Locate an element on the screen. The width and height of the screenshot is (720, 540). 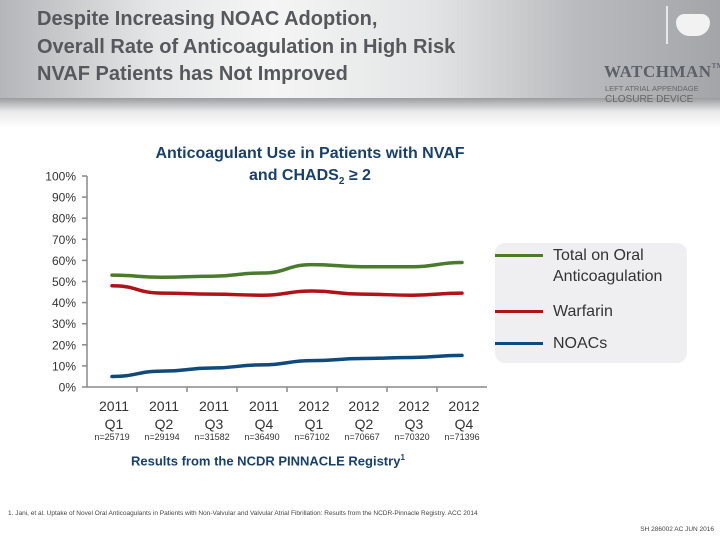
logo-subtitle: LEFT ATRIAL APPENDAGE is located at coordinates (652, 88).